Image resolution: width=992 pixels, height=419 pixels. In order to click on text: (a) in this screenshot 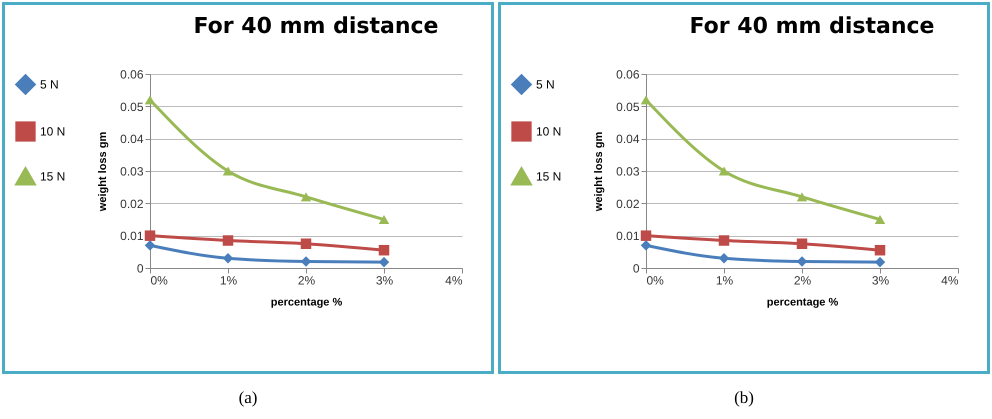, I will do `click(248, 398)`.